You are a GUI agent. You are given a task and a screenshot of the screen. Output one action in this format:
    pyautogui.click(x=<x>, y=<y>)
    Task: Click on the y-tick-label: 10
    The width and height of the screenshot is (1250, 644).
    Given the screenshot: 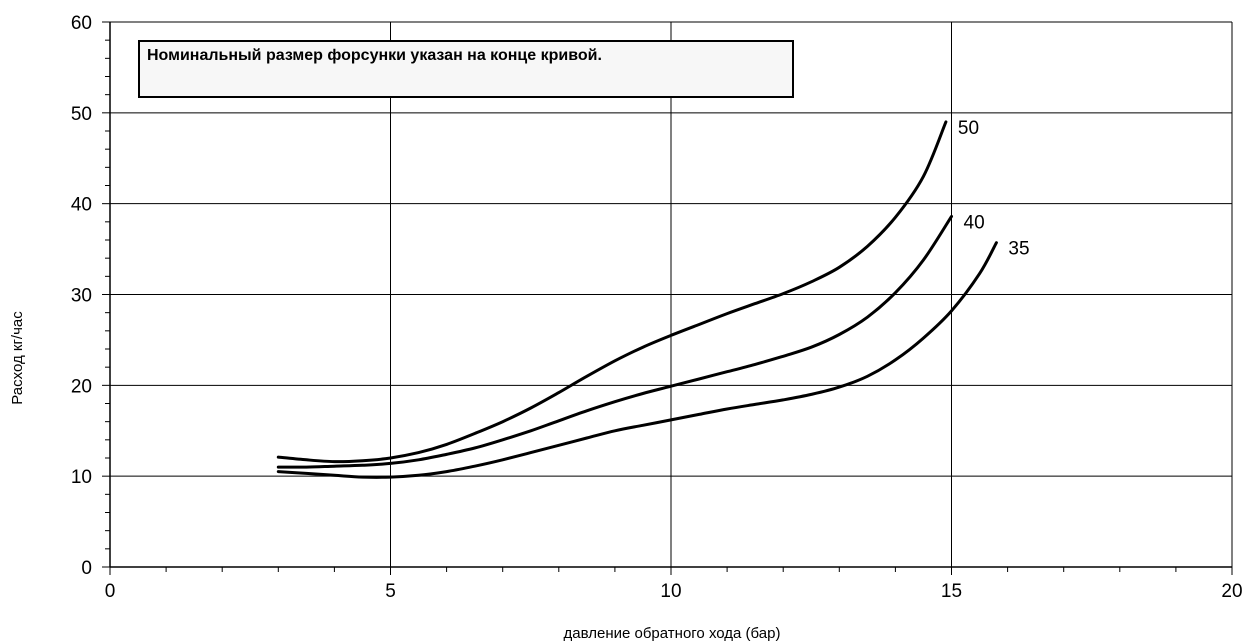 What is the action you would take?
    pyautogui.click(x=81, y=477)
    